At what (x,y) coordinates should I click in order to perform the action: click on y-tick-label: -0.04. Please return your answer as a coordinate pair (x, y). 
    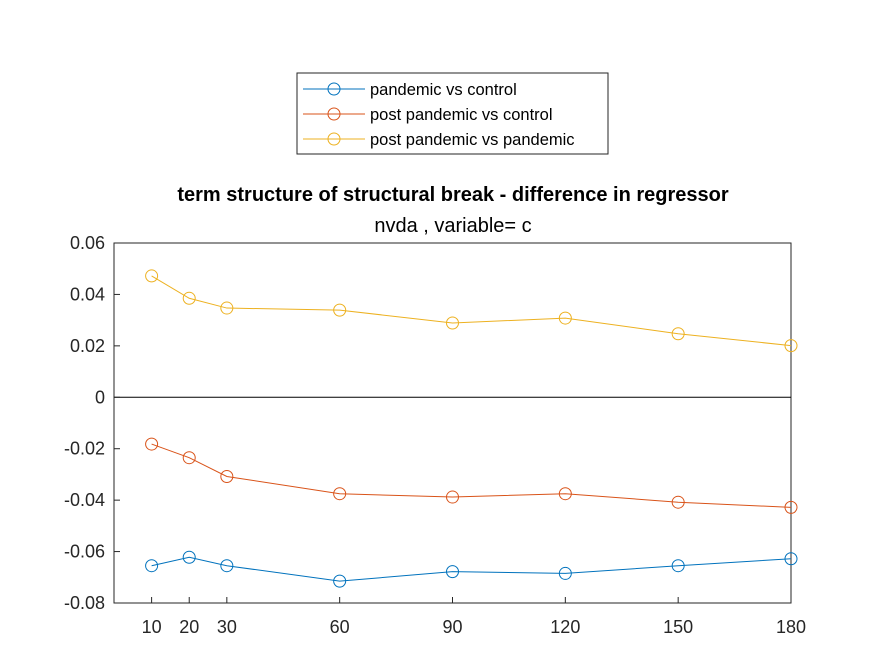
    Looking at the image, I should click on (84, 500).